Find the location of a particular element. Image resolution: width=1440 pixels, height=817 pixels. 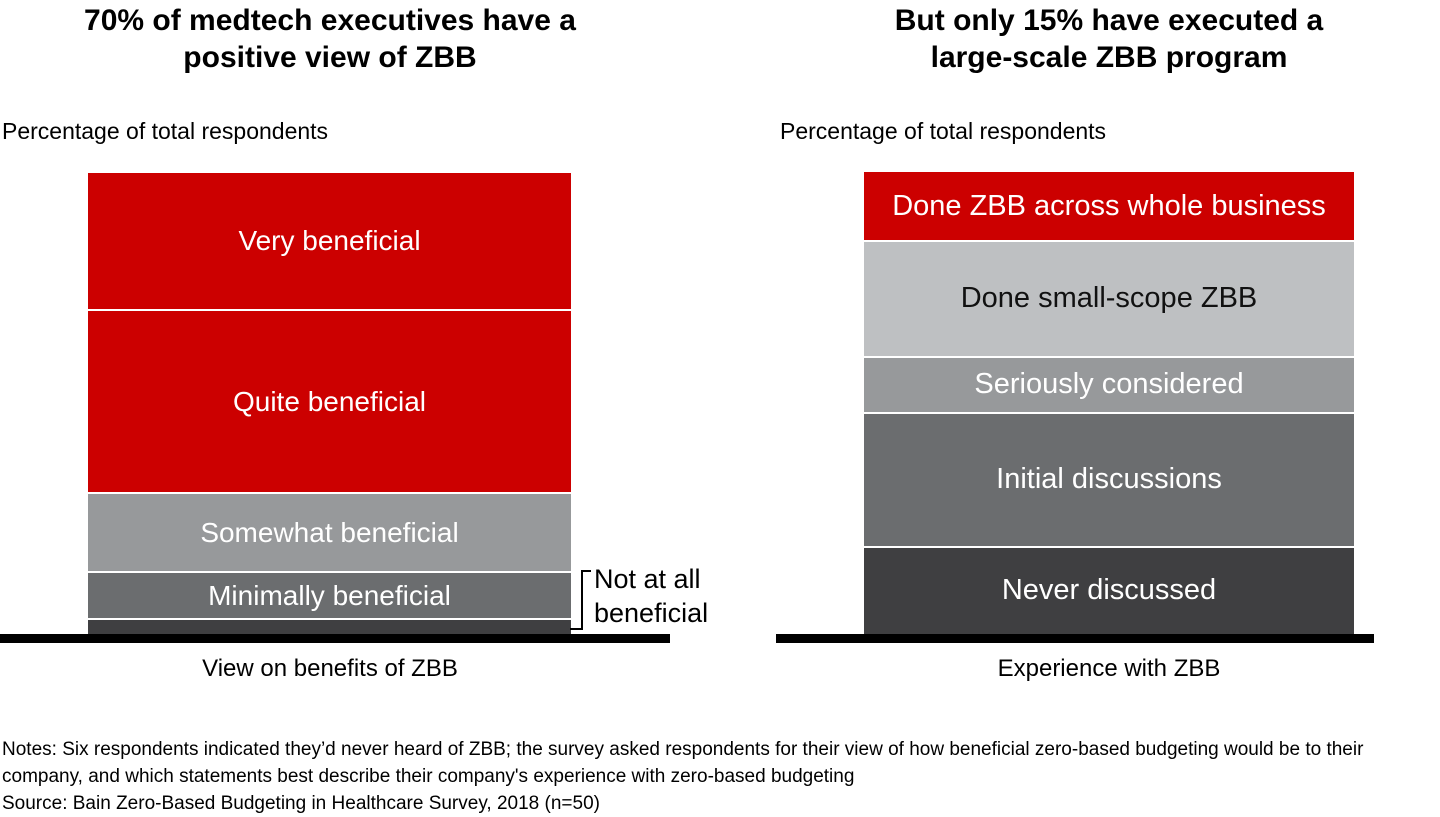

bar-segment-never-discussed: Never discussed is located at coordinates (1109, 589).